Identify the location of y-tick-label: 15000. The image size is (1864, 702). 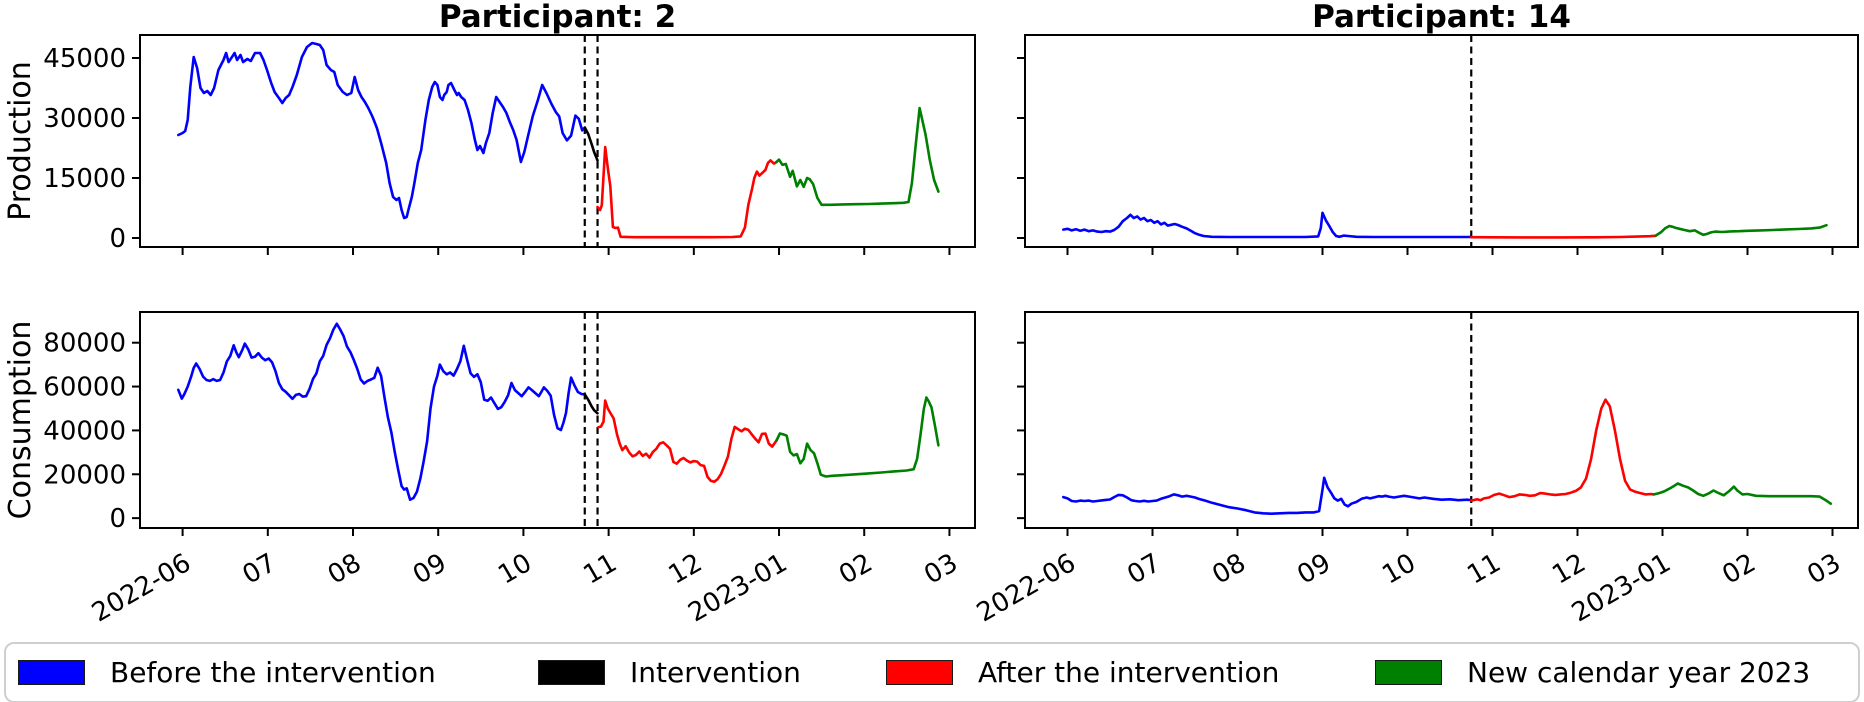
(84, 179).